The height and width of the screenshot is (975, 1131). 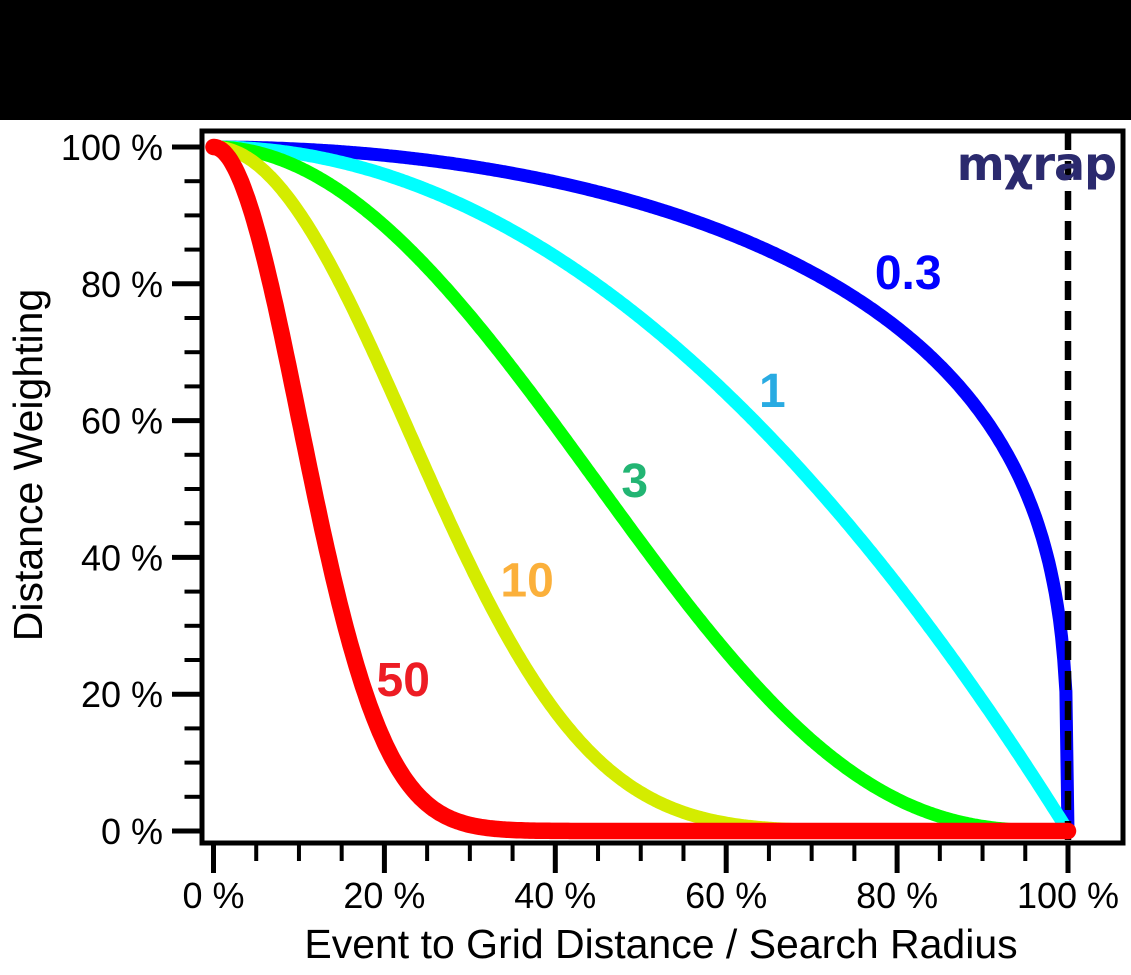 What do you see at coordinates (1036, 164) in the screenshot?
I see `mxrap-logo: mχrap` at bounding box center [1036, 164].